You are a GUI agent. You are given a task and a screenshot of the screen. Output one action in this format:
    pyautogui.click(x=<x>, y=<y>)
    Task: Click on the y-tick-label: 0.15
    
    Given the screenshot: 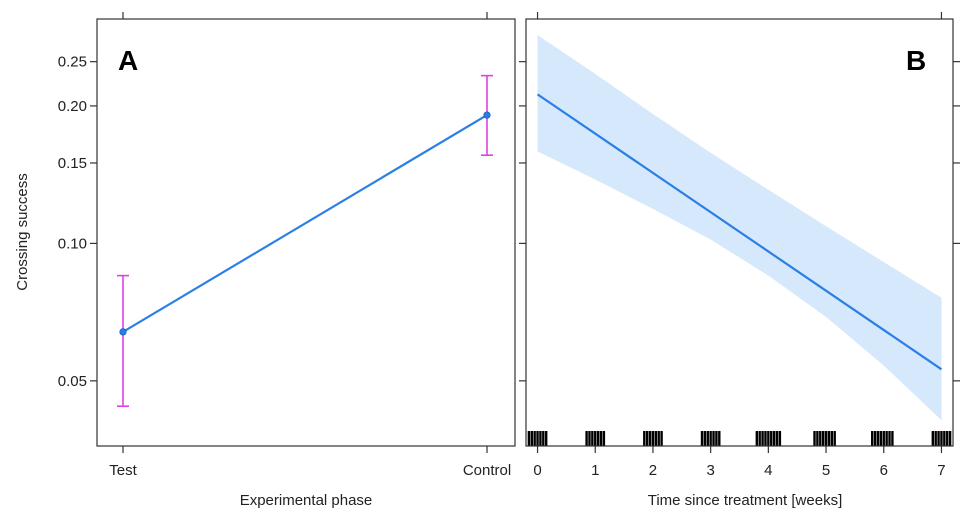 What is the action you would take?
    pyautogui.click(x=72, y=163)
    